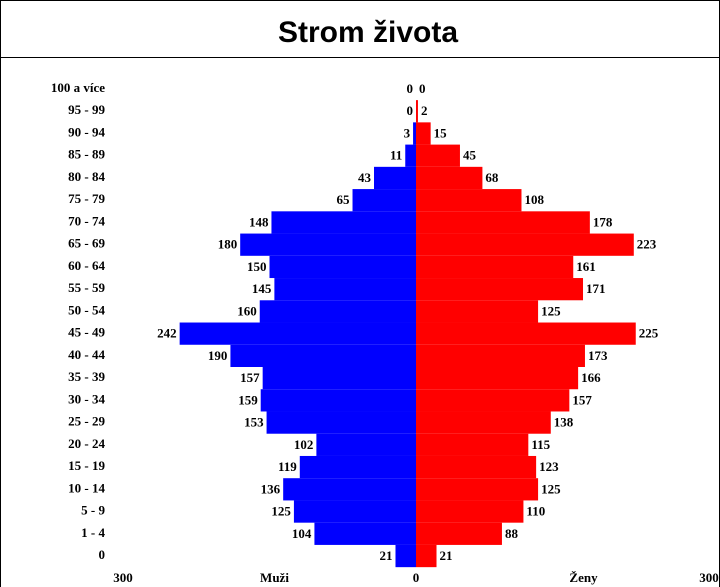 Image resolution: width=720 pixels, height=587 pixels. I want to click on data-label: 0, so click(410, 110).